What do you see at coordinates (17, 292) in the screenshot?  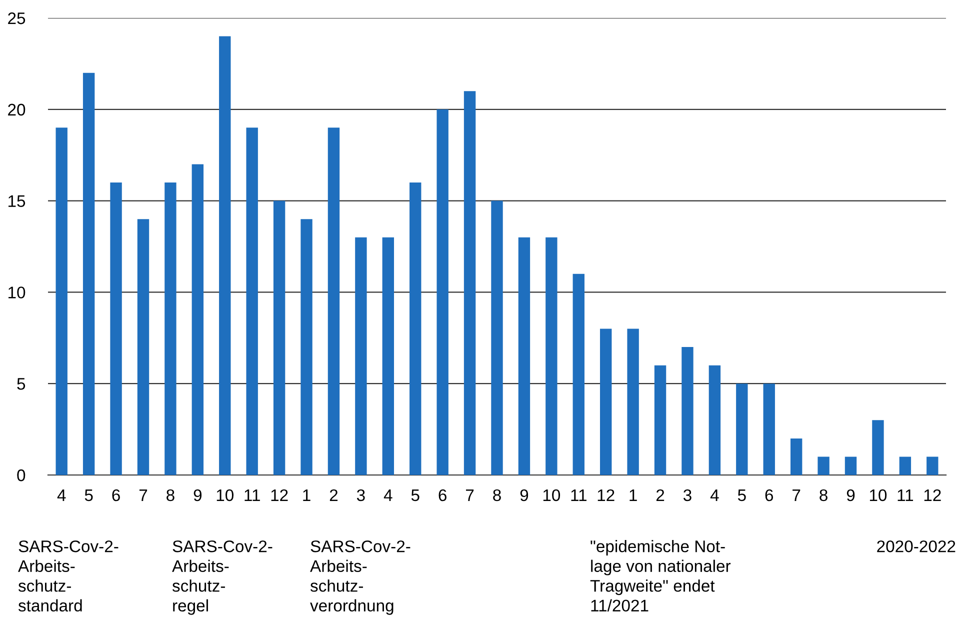 I see `y-tick-label: 10` at bounding box center [17, 292].